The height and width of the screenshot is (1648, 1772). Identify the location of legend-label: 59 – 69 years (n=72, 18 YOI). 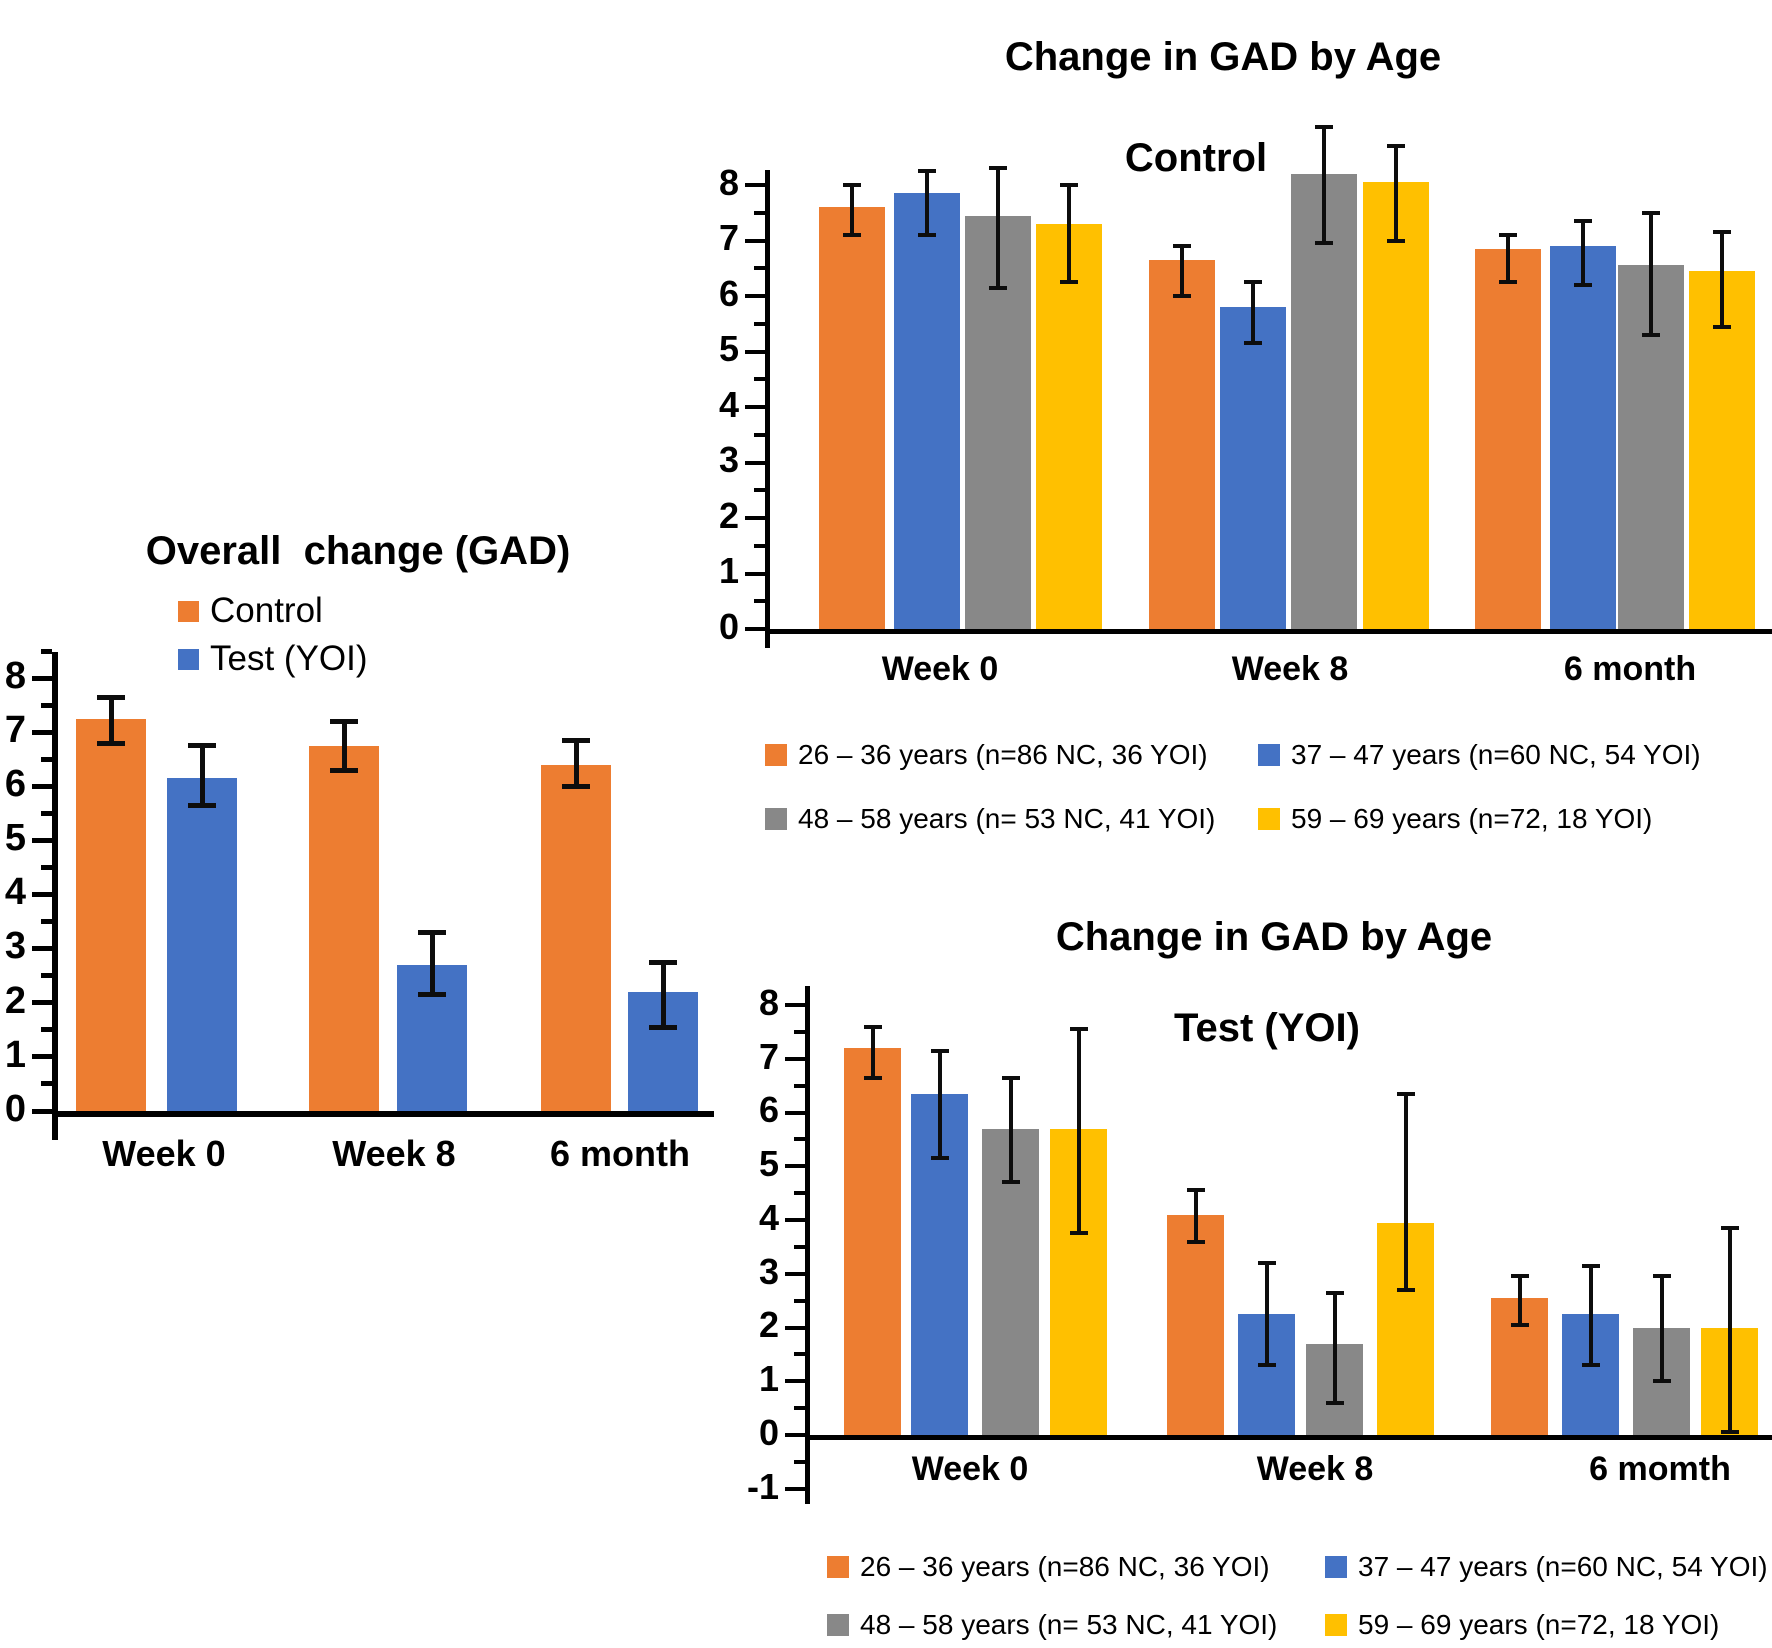
(1539, 1624).